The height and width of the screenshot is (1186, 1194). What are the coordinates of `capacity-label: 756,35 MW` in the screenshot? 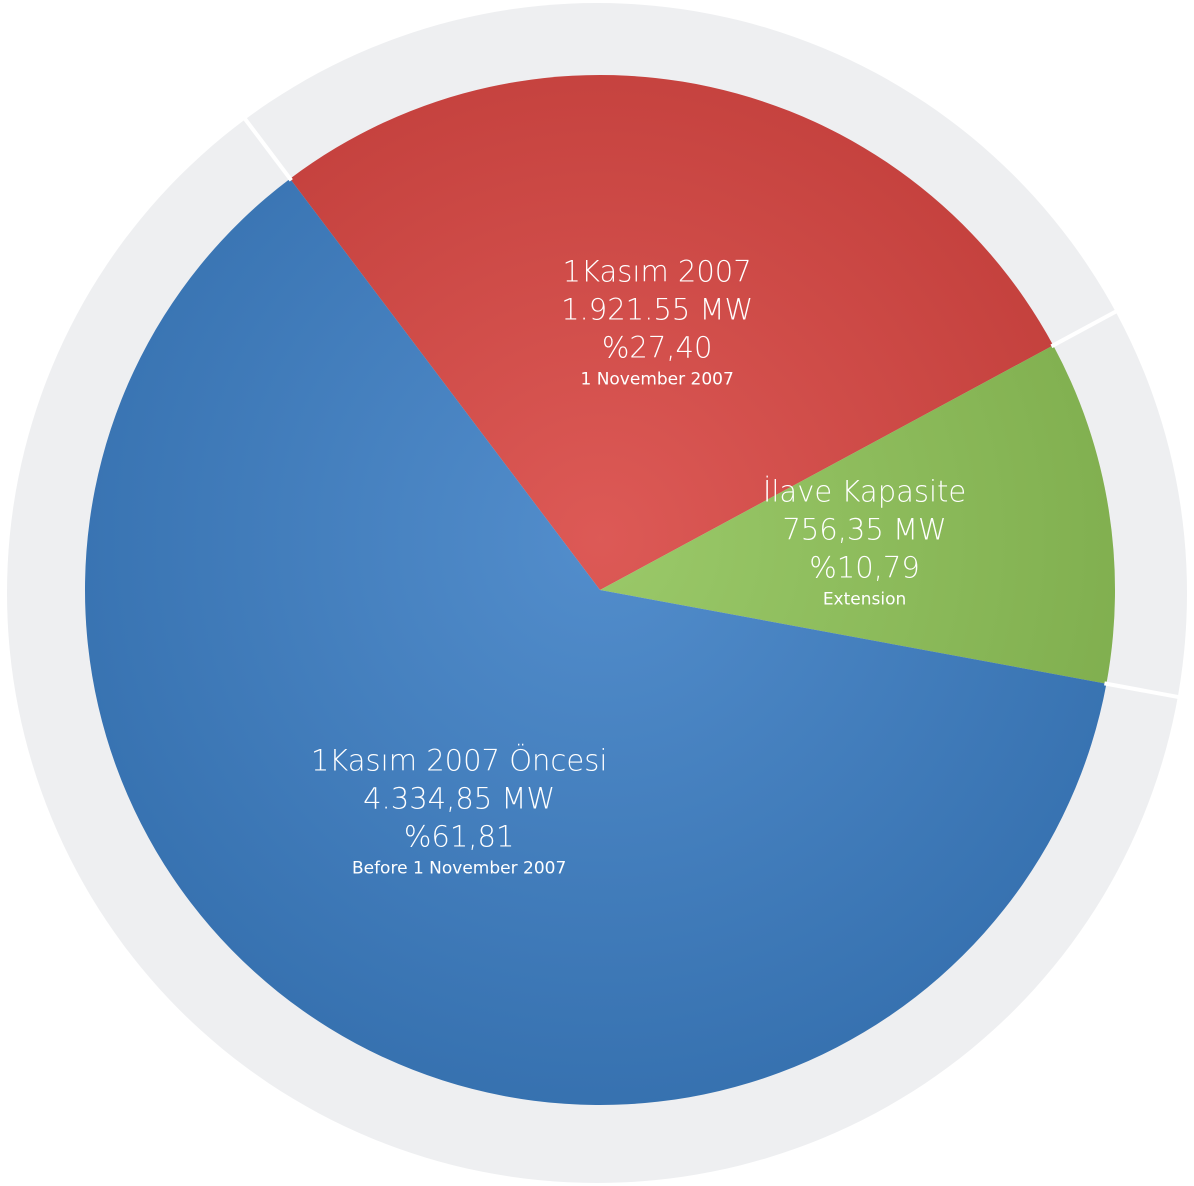 It's located at (864, 529).